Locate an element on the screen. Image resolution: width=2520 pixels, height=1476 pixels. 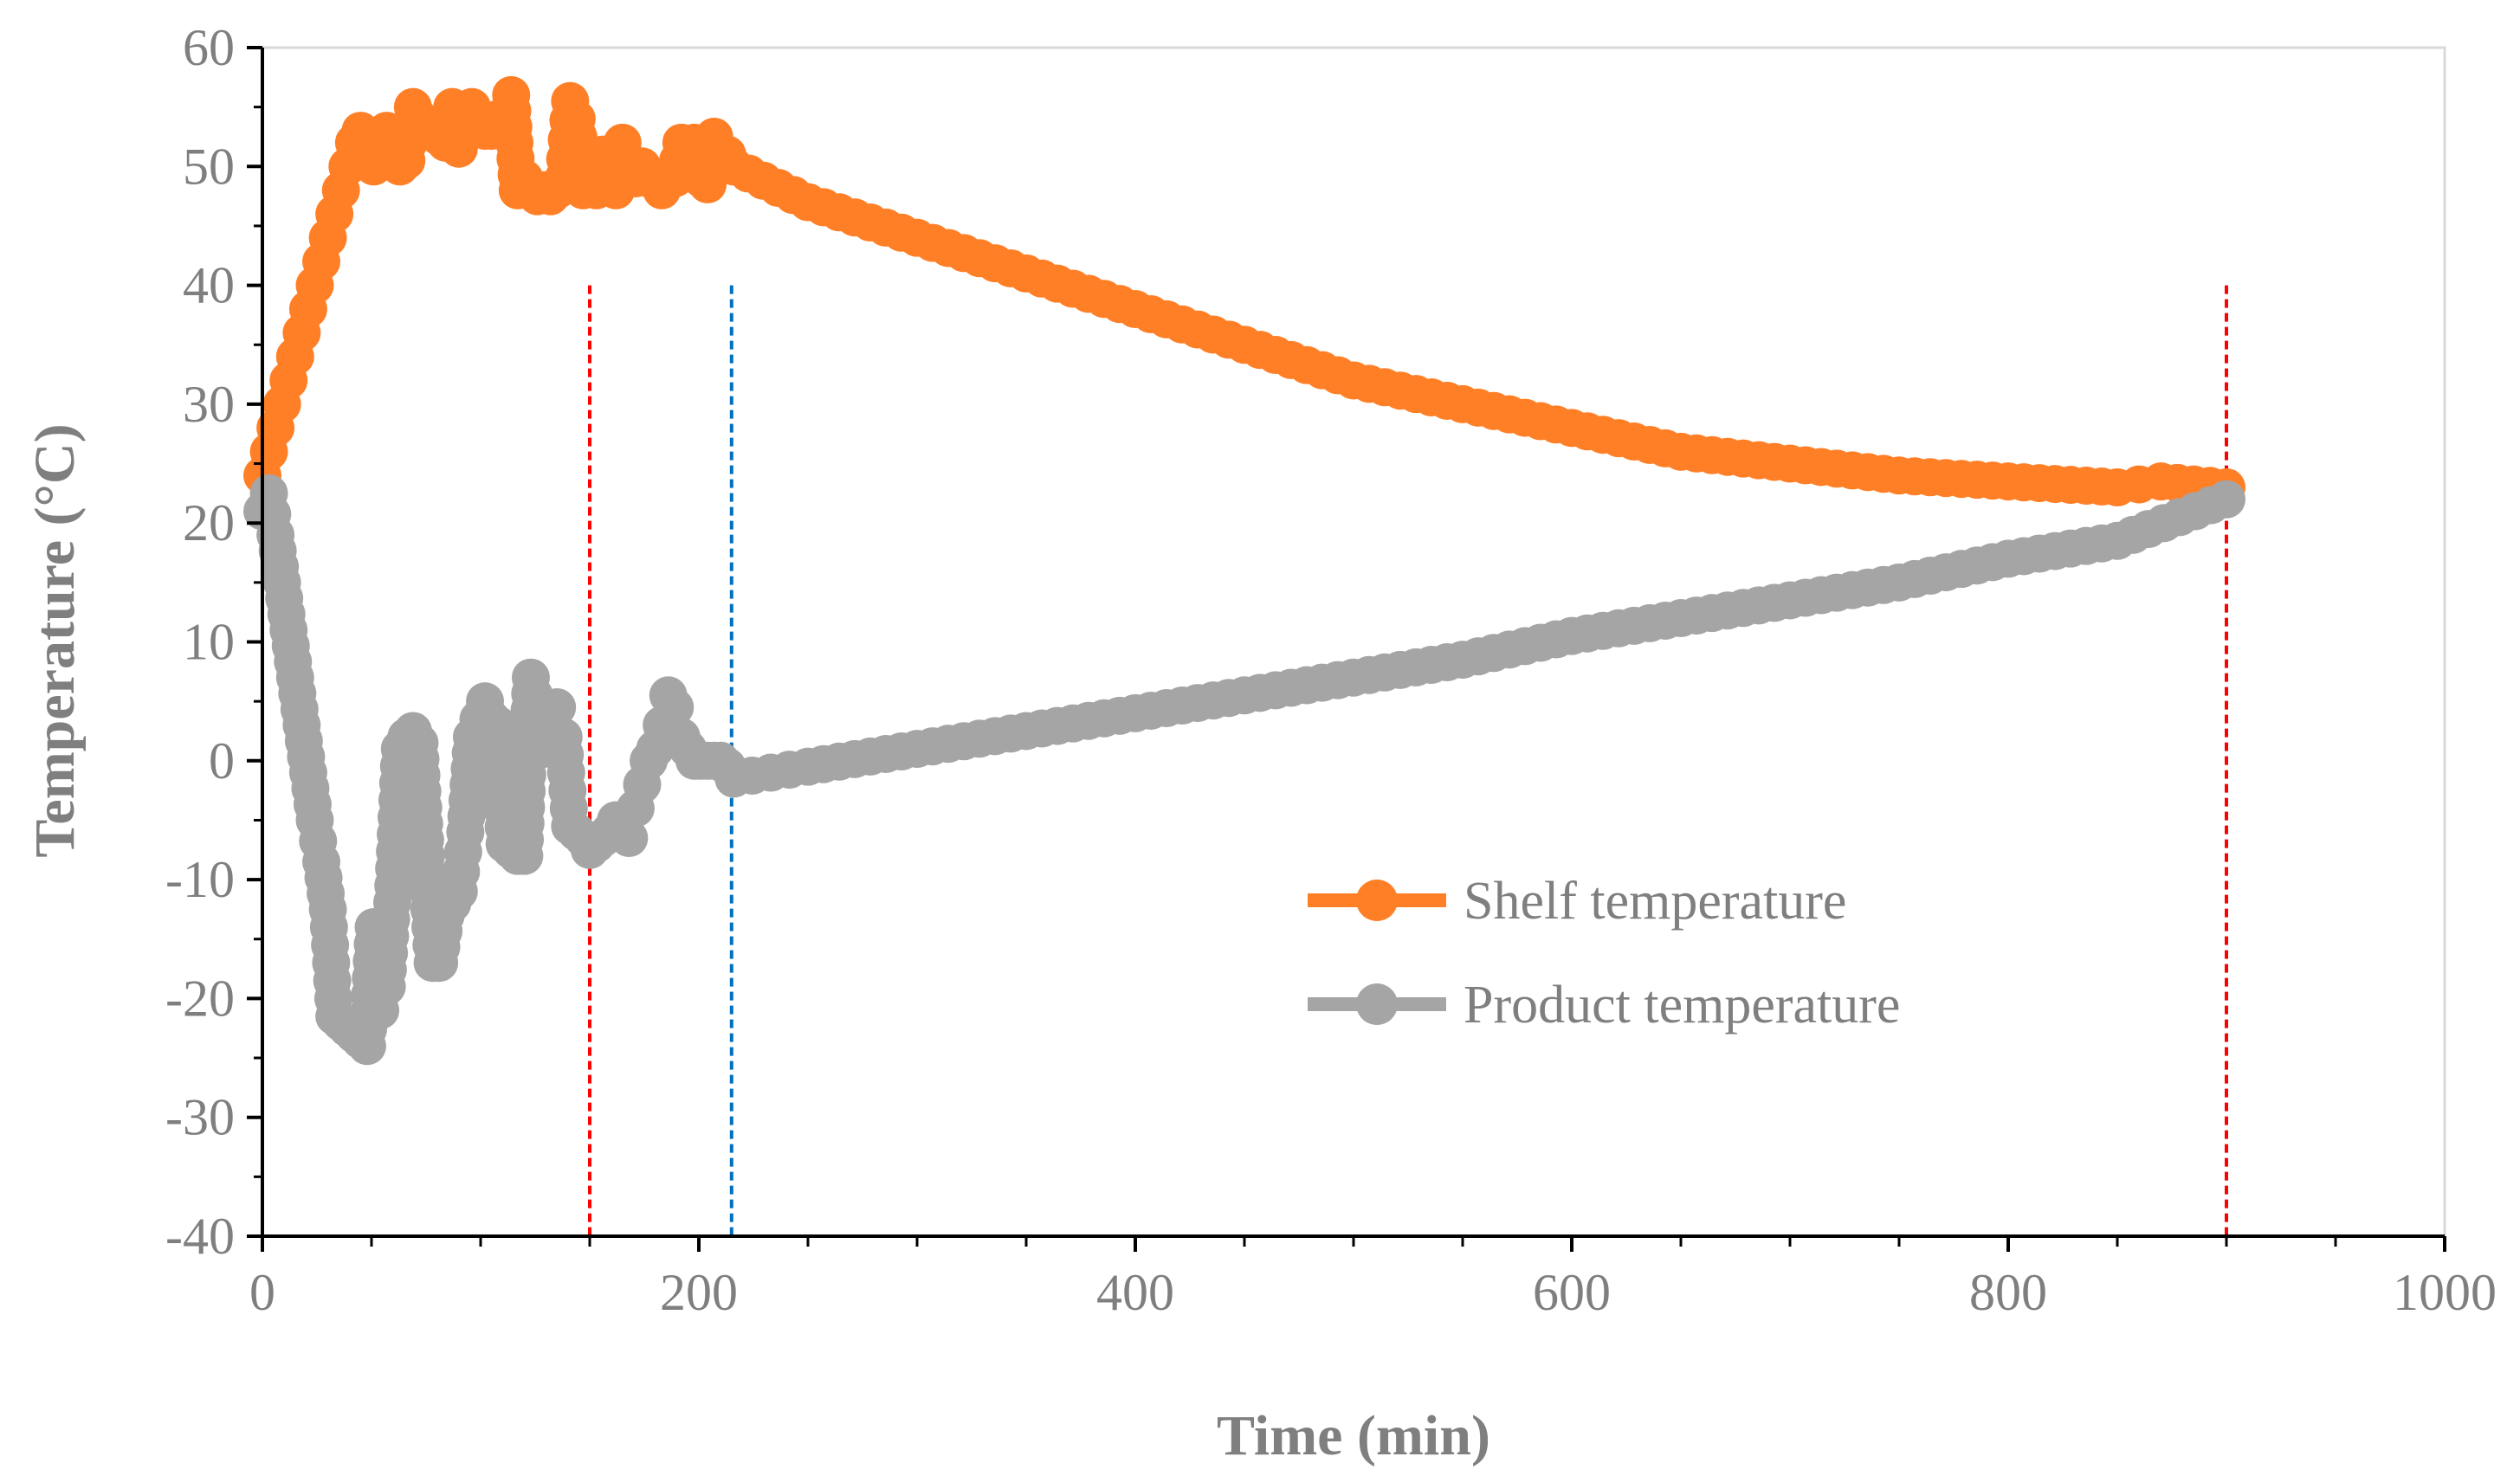
legend: Shelf temperature Product temperature is located at coordinates (1604, 953).